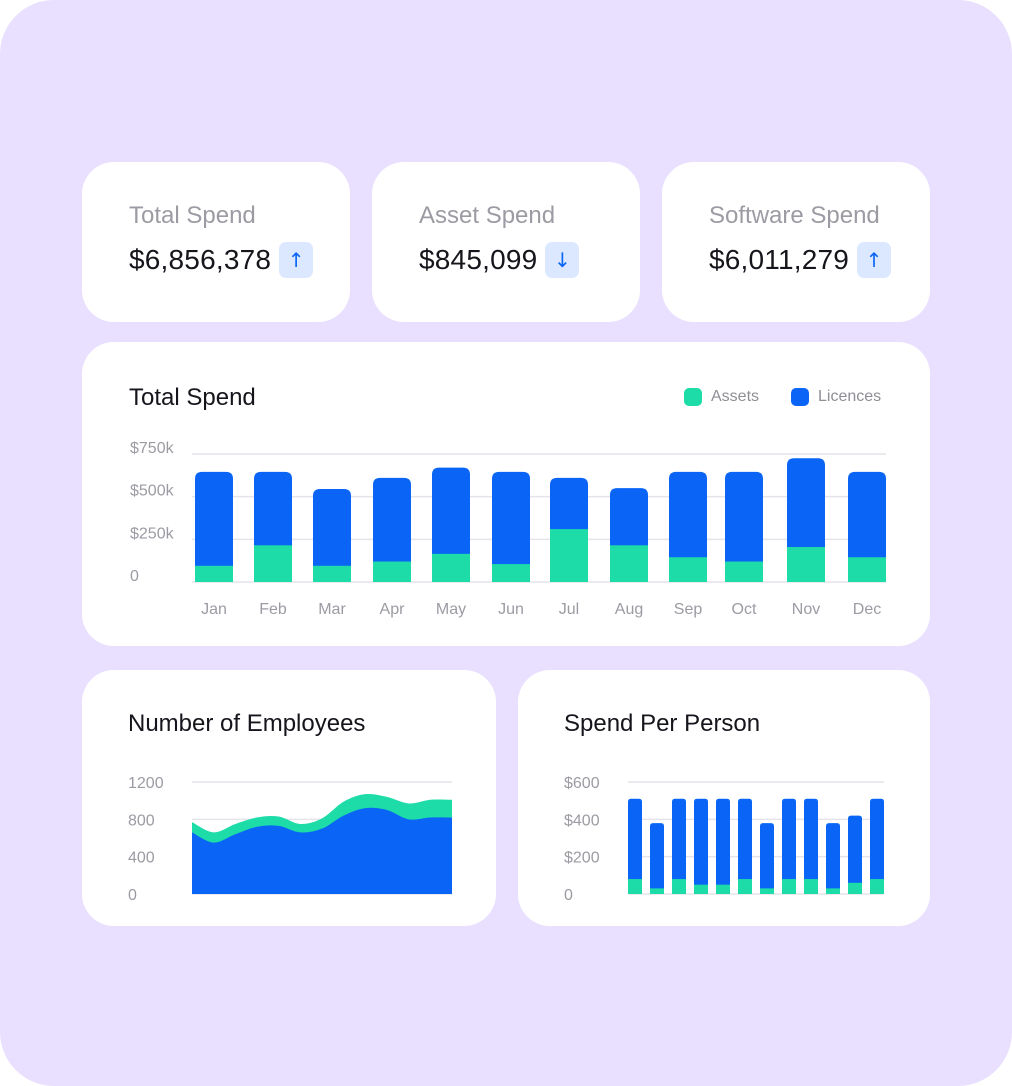  I want to click on legend-swatch-assets, so click(693, 397).